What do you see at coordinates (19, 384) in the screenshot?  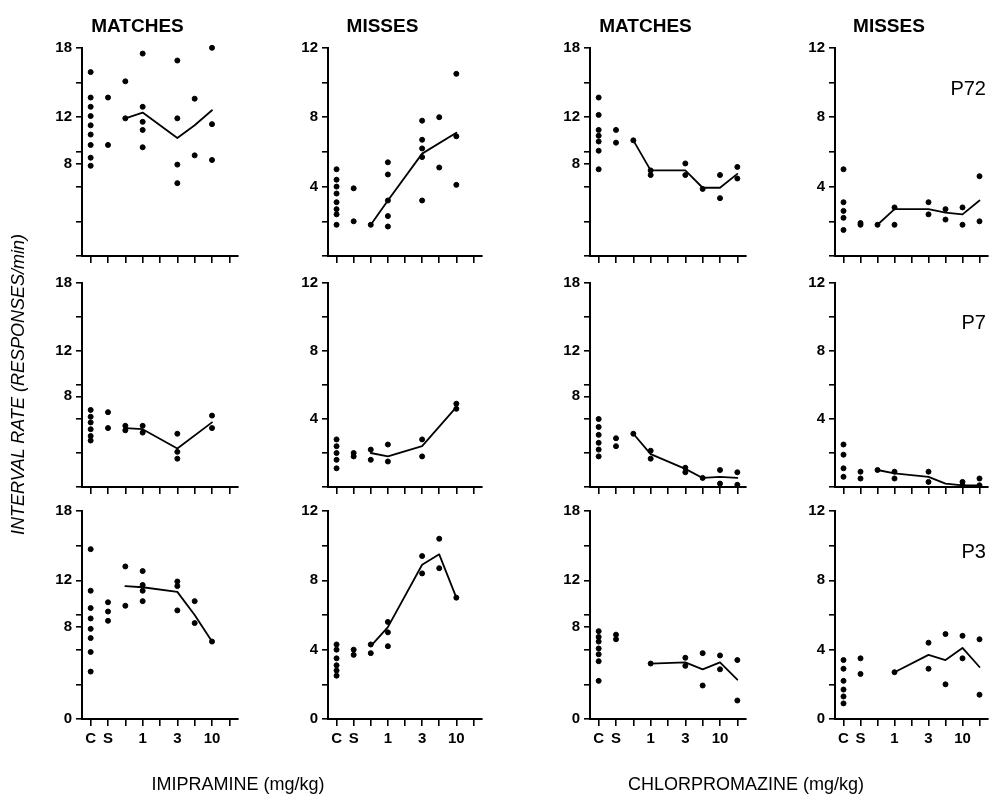 I see `y-axis-title: INTERVAL RATE (RESPONSES/min)` at bounding box center [19, 384].